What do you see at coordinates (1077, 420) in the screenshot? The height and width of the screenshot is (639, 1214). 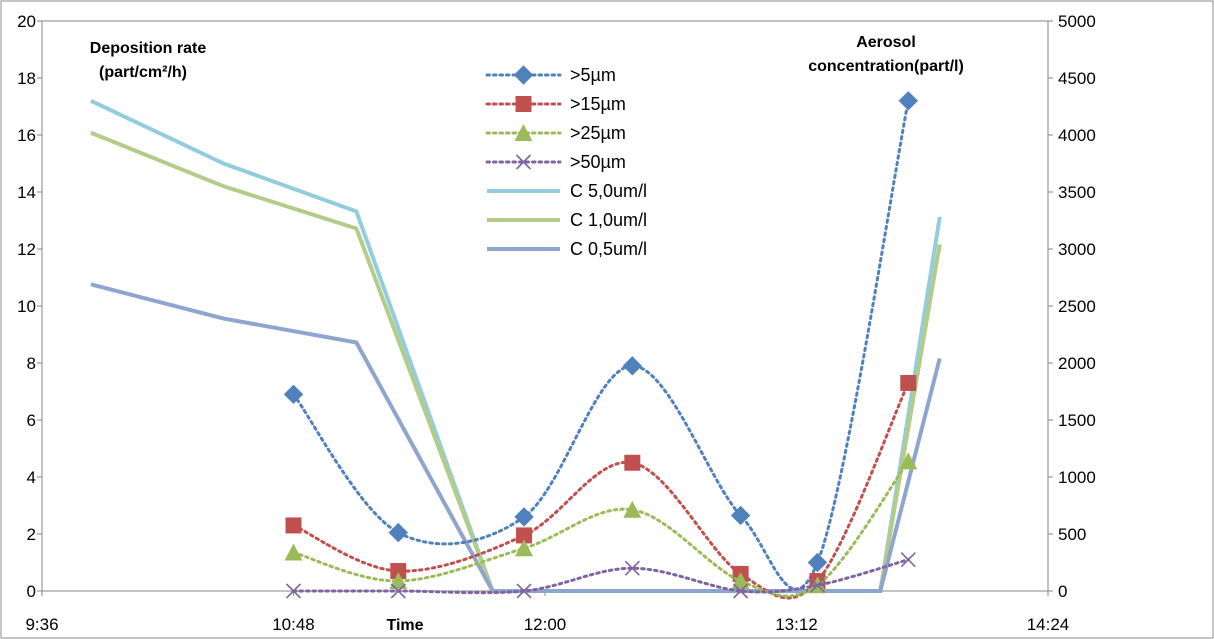 I see `right-tick-label: 1500` at bounding box center [1077, 420].